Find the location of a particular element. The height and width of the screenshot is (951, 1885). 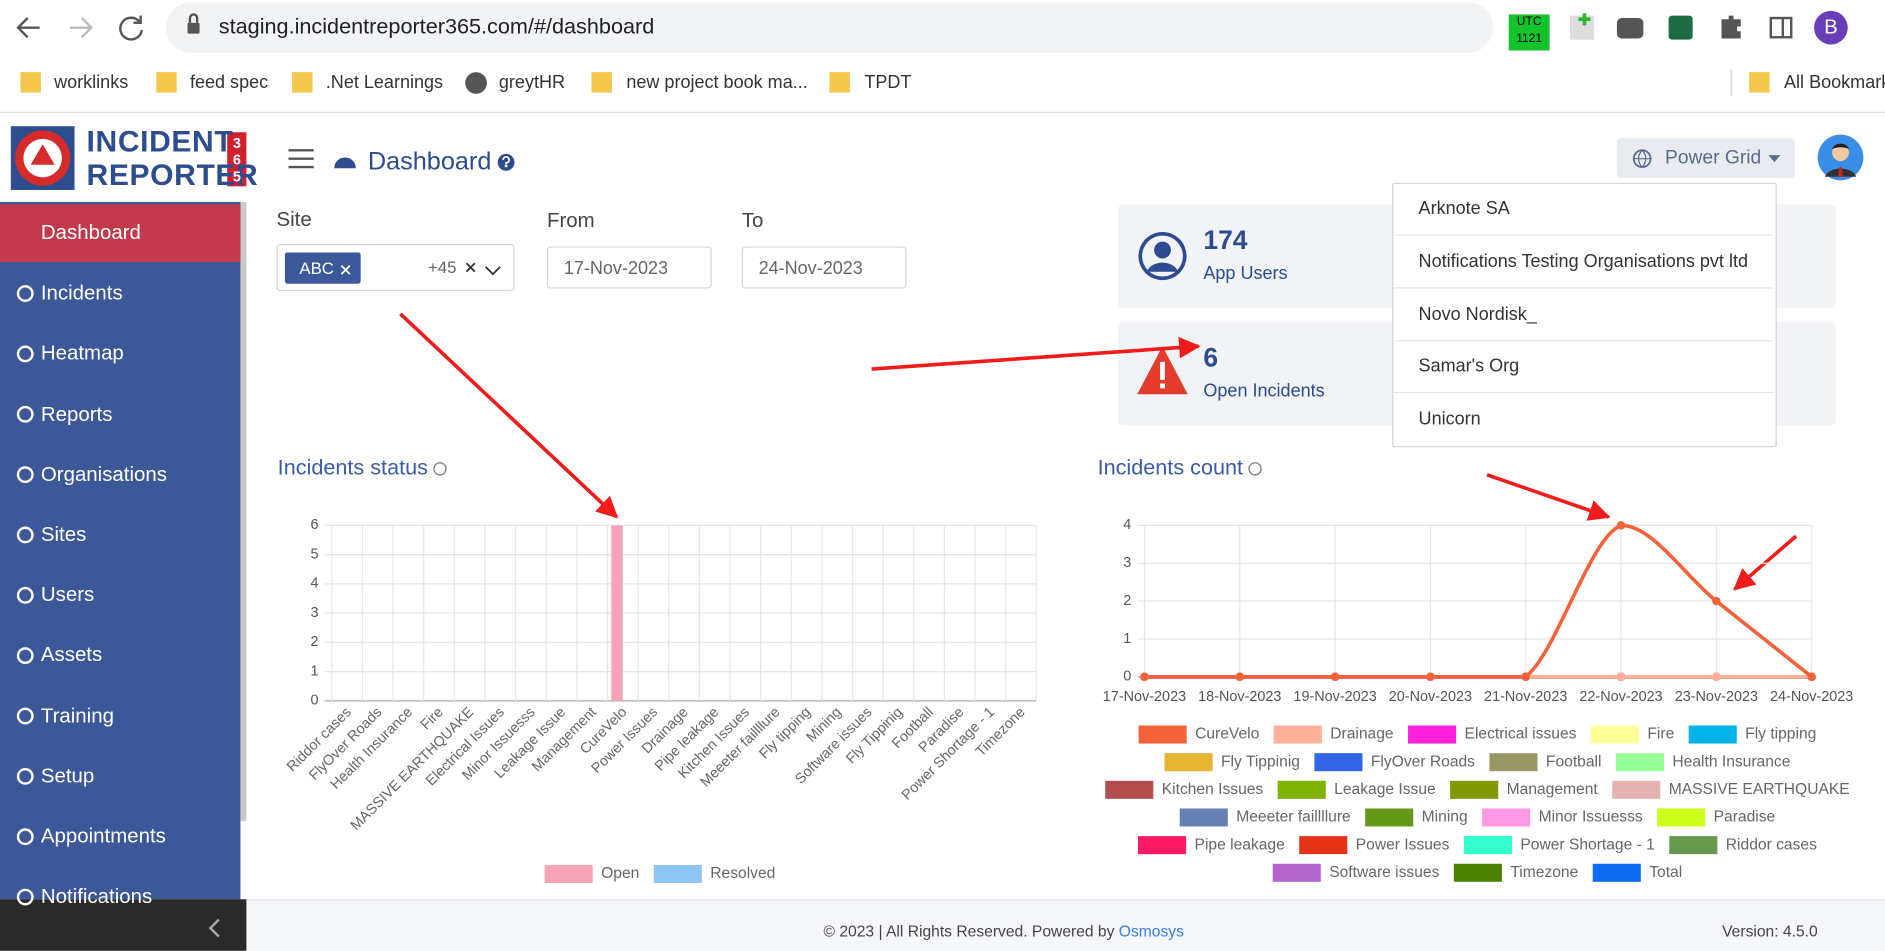

legend-label: Pipe leakage is located at coordinates (1240, 844).